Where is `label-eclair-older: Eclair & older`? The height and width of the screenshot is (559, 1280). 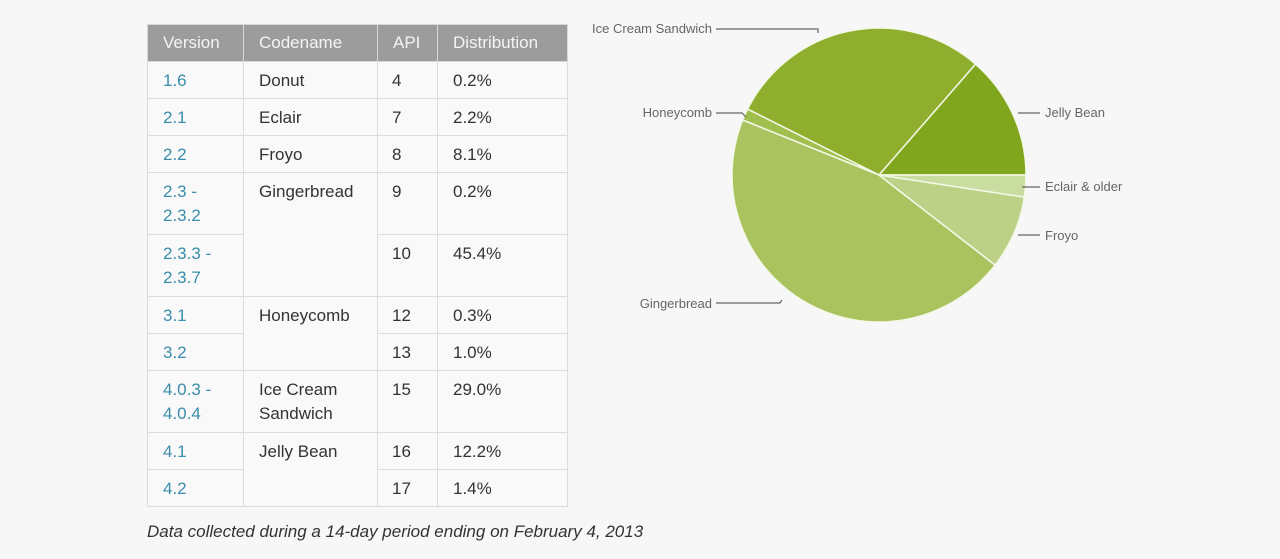 label-eclair-older: Eclair & older is located at coordinates (1084, 186).